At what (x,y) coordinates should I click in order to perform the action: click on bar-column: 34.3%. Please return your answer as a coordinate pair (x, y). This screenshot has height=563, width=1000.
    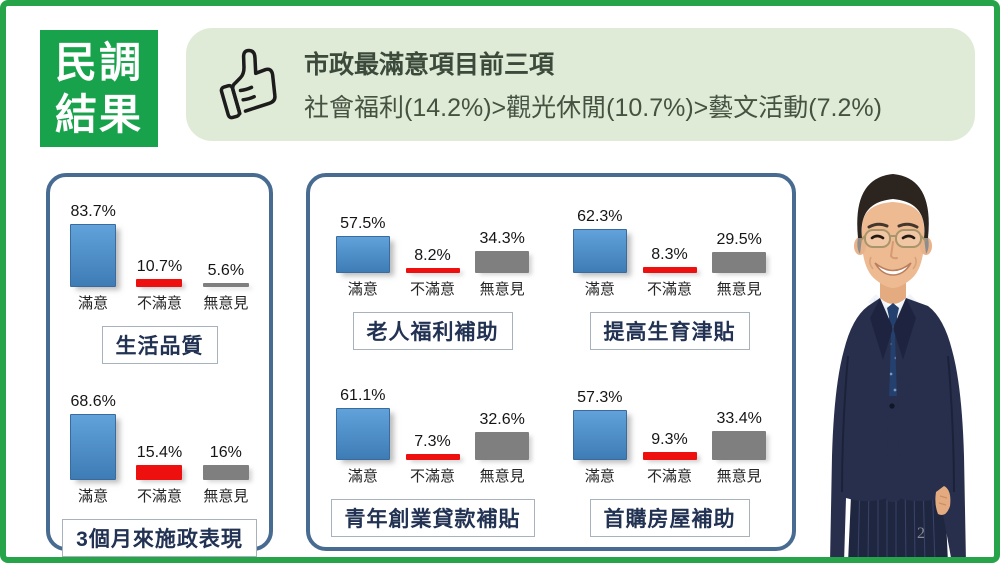
    Looking at the image, I should click on (502, 251).